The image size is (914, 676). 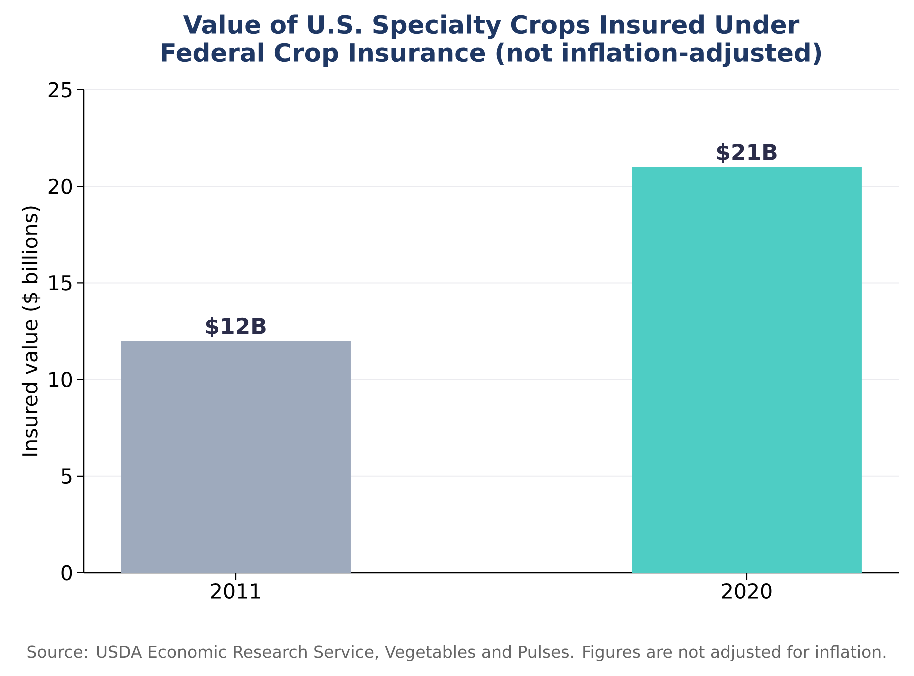 I want to click on y-axis-title: Insured value ($ billions), so click(x=31, y=331).